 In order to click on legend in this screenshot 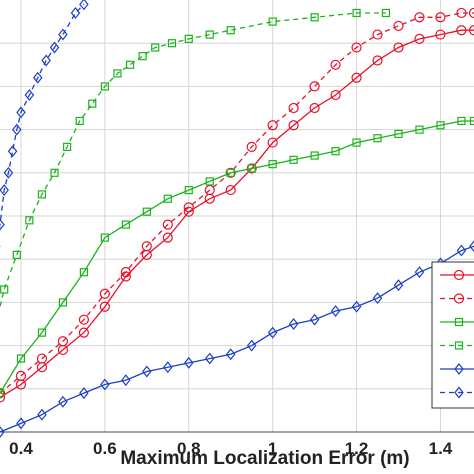, I will do `click(452, 335)`.